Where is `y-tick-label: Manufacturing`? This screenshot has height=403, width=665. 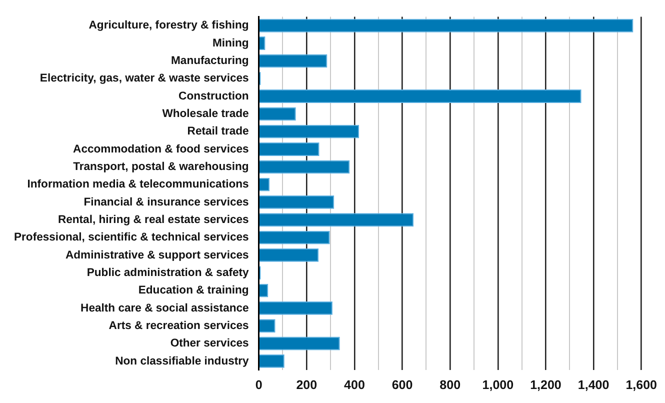 y-tick-label: Manufacturing is located at coordinates (210, 61).